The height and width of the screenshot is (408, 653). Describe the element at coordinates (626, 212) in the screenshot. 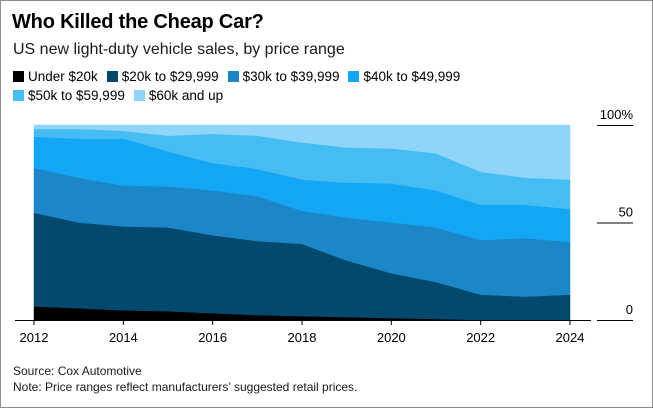

I see `y-tick-label: 50` at that location.